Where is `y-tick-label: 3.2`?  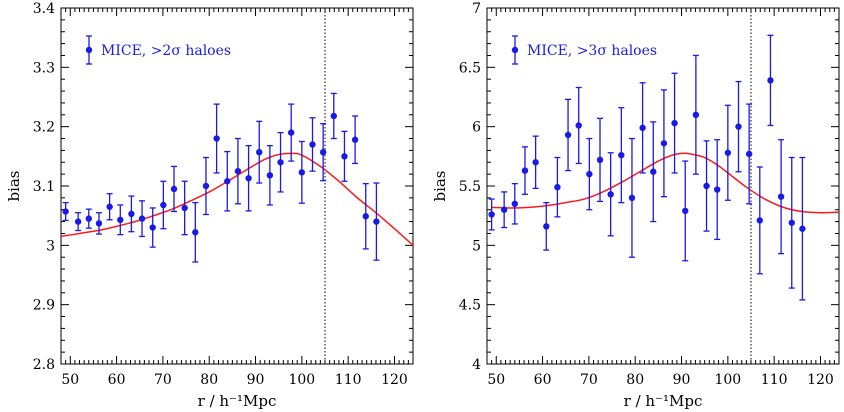
y-tick-label: 3.2 is located at coordinates (44, 128).